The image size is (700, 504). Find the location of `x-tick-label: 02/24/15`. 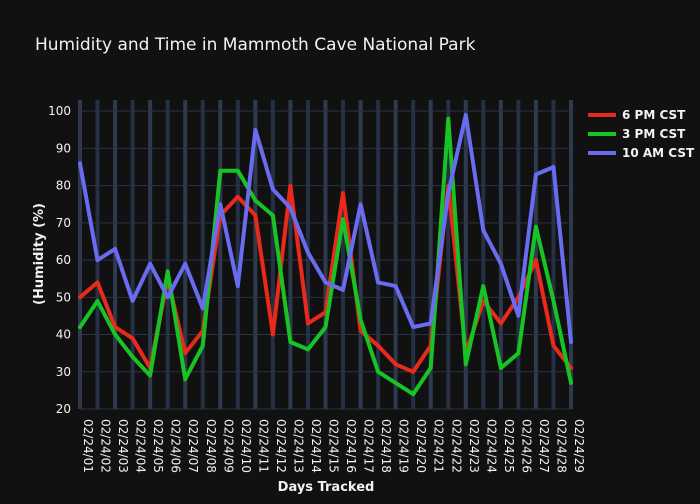

x-tick-label: 02/24/15 is located at coordinates (334, 446).